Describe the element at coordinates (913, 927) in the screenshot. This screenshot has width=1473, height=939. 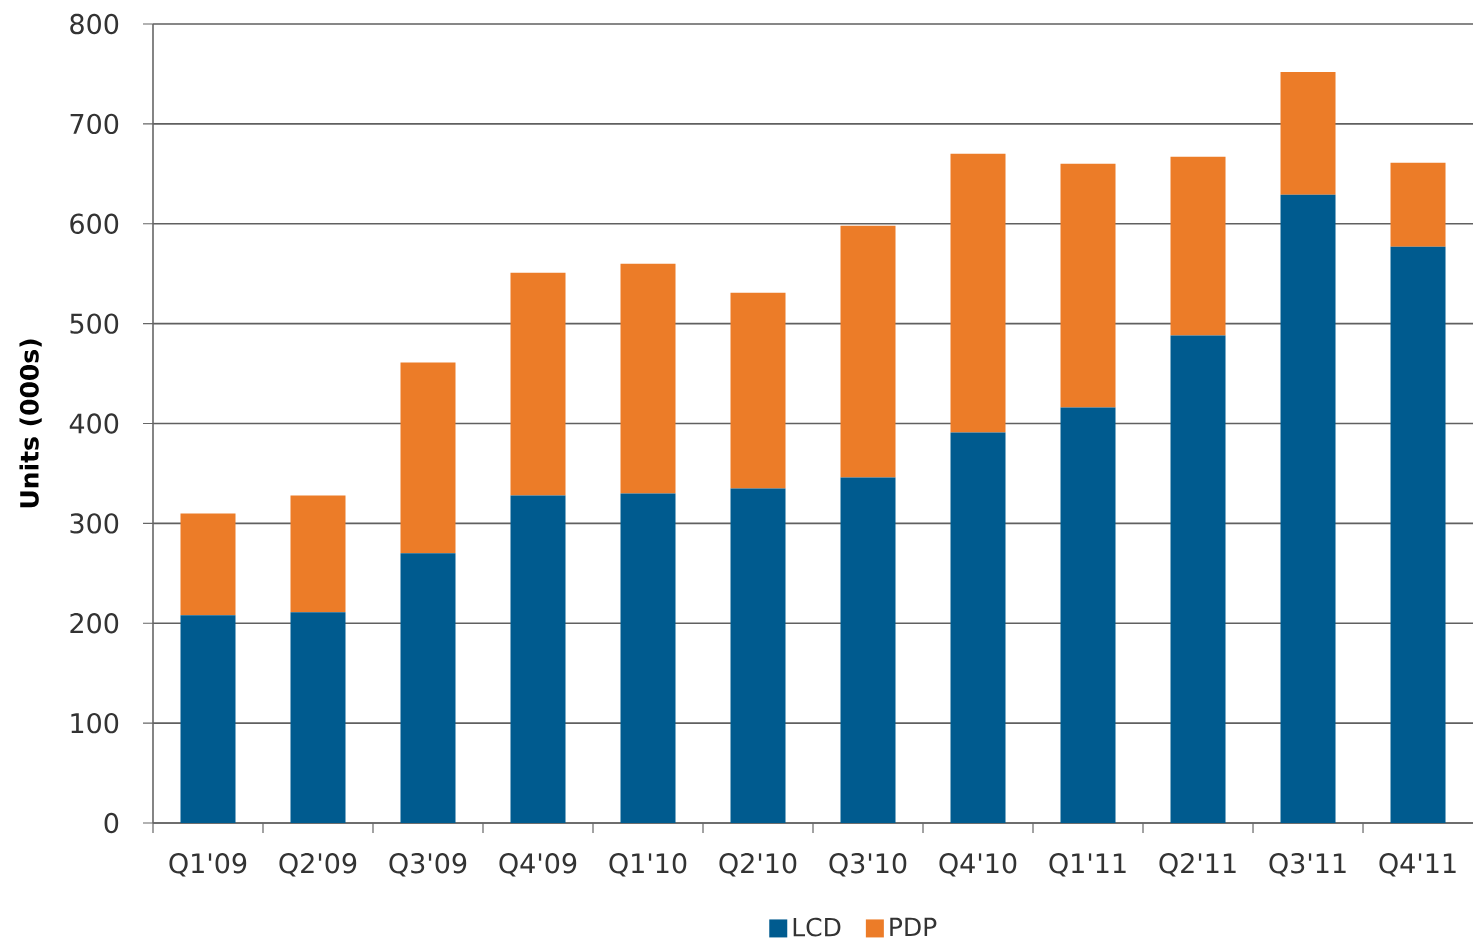
I see `legend-label: PDP` at that location.